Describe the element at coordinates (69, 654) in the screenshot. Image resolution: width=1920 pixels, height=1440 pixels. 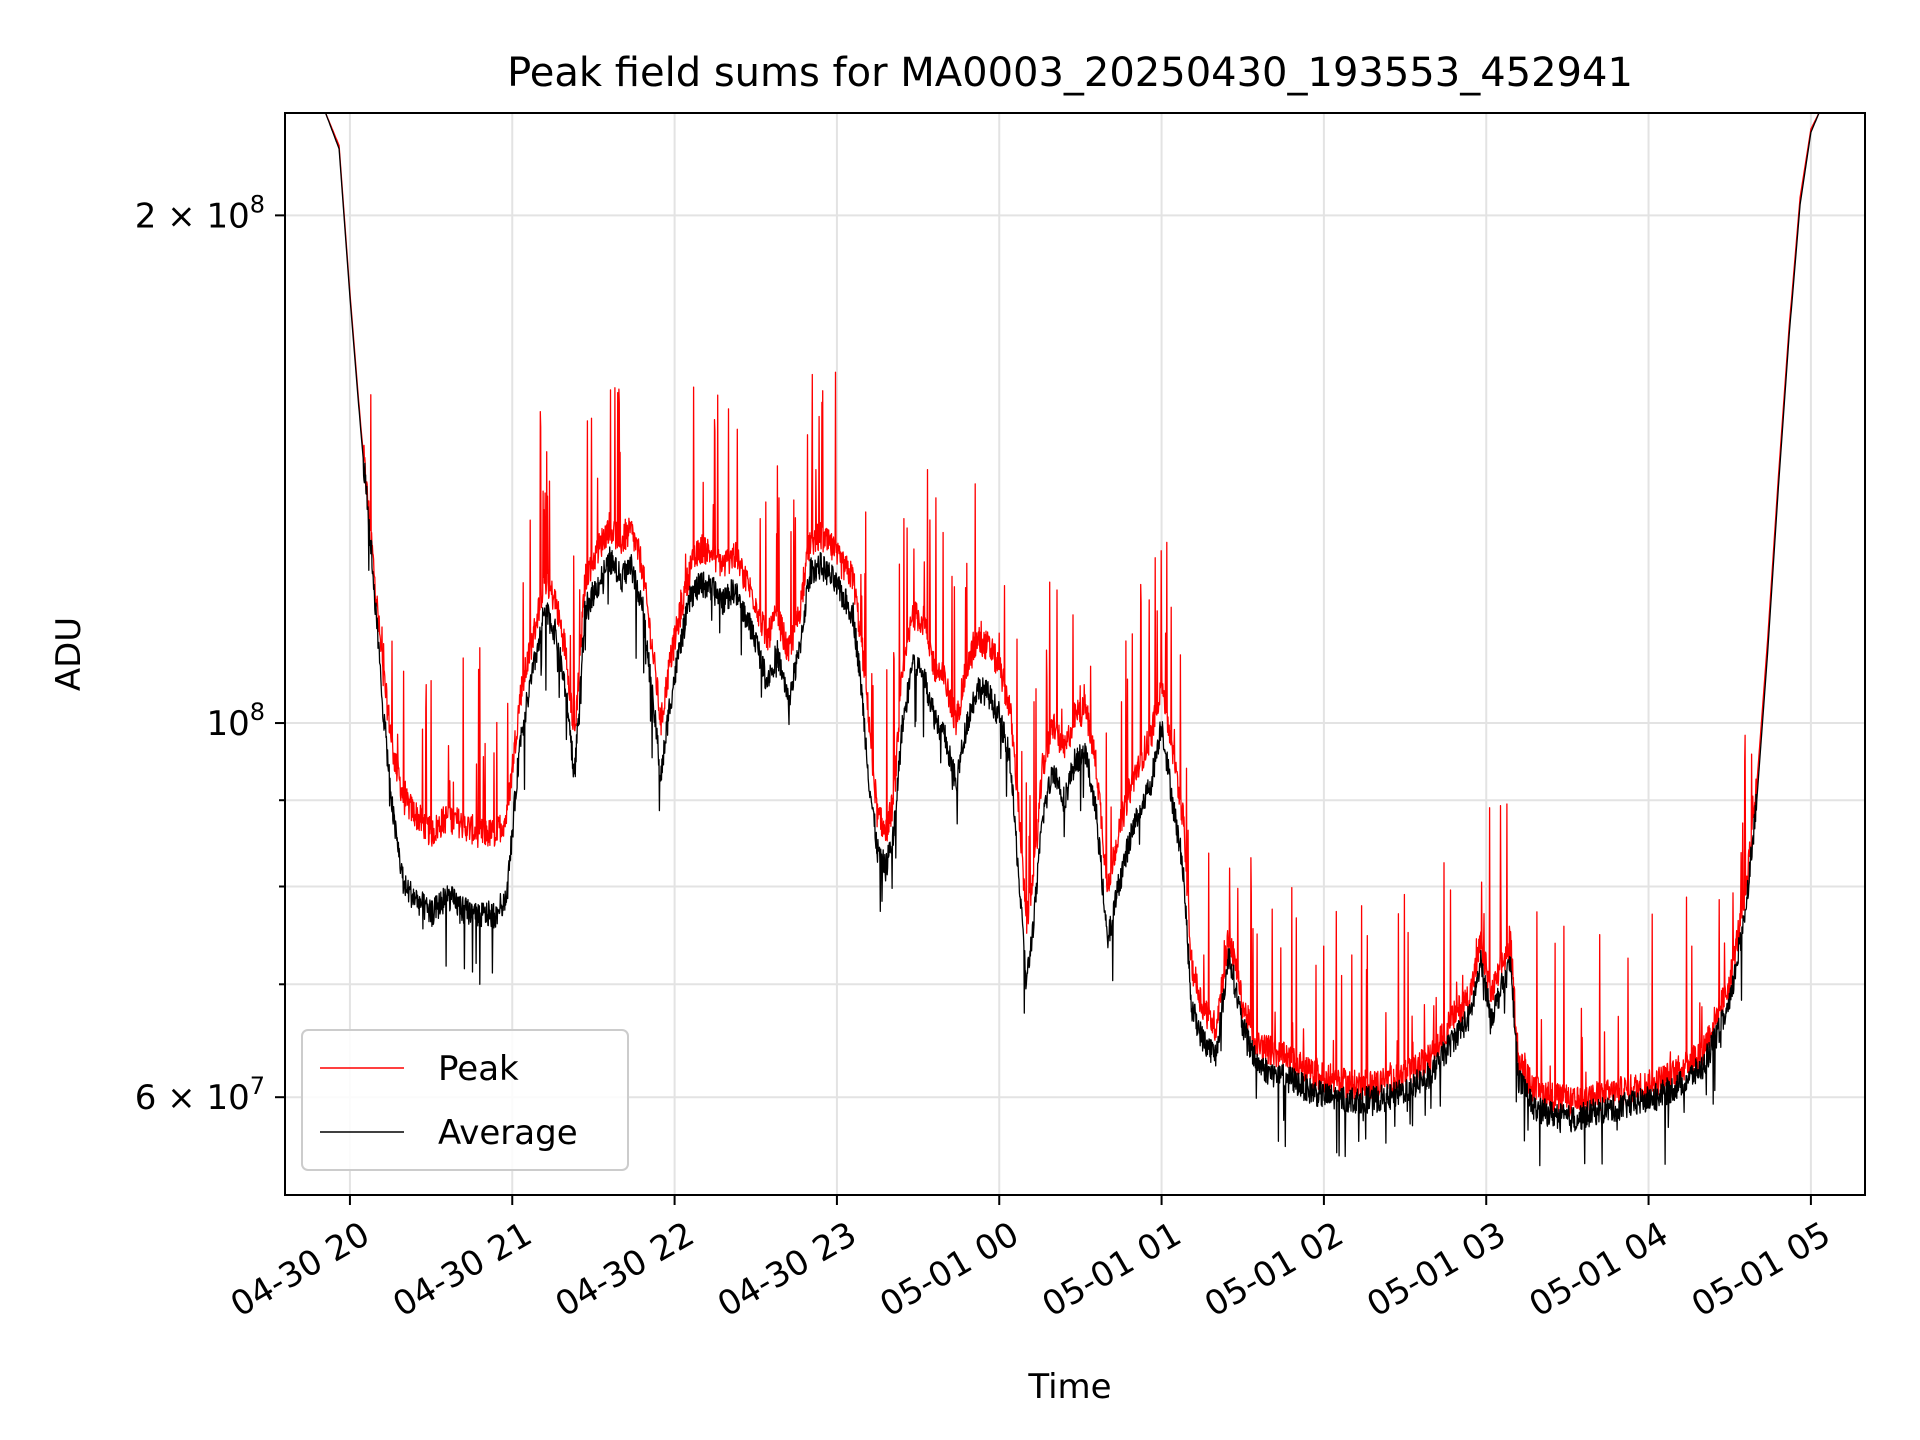
I see `y-axis-label: ADU` at that location.